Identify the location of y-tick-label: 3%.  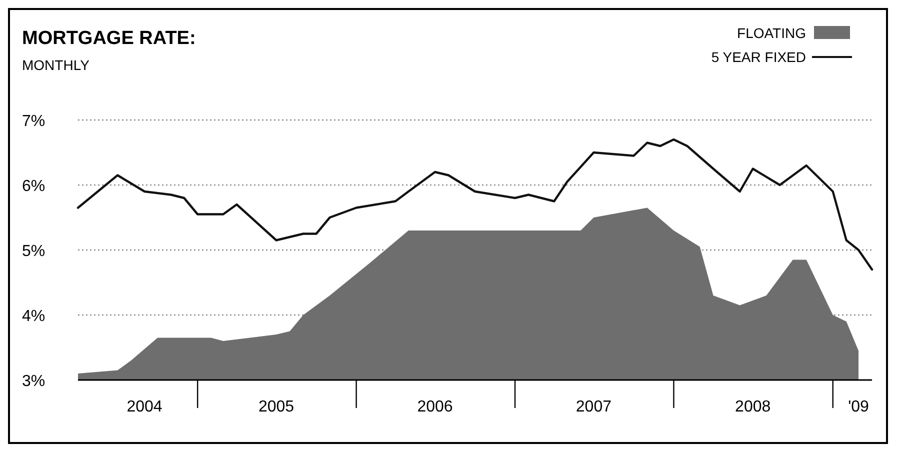
(34, 381).